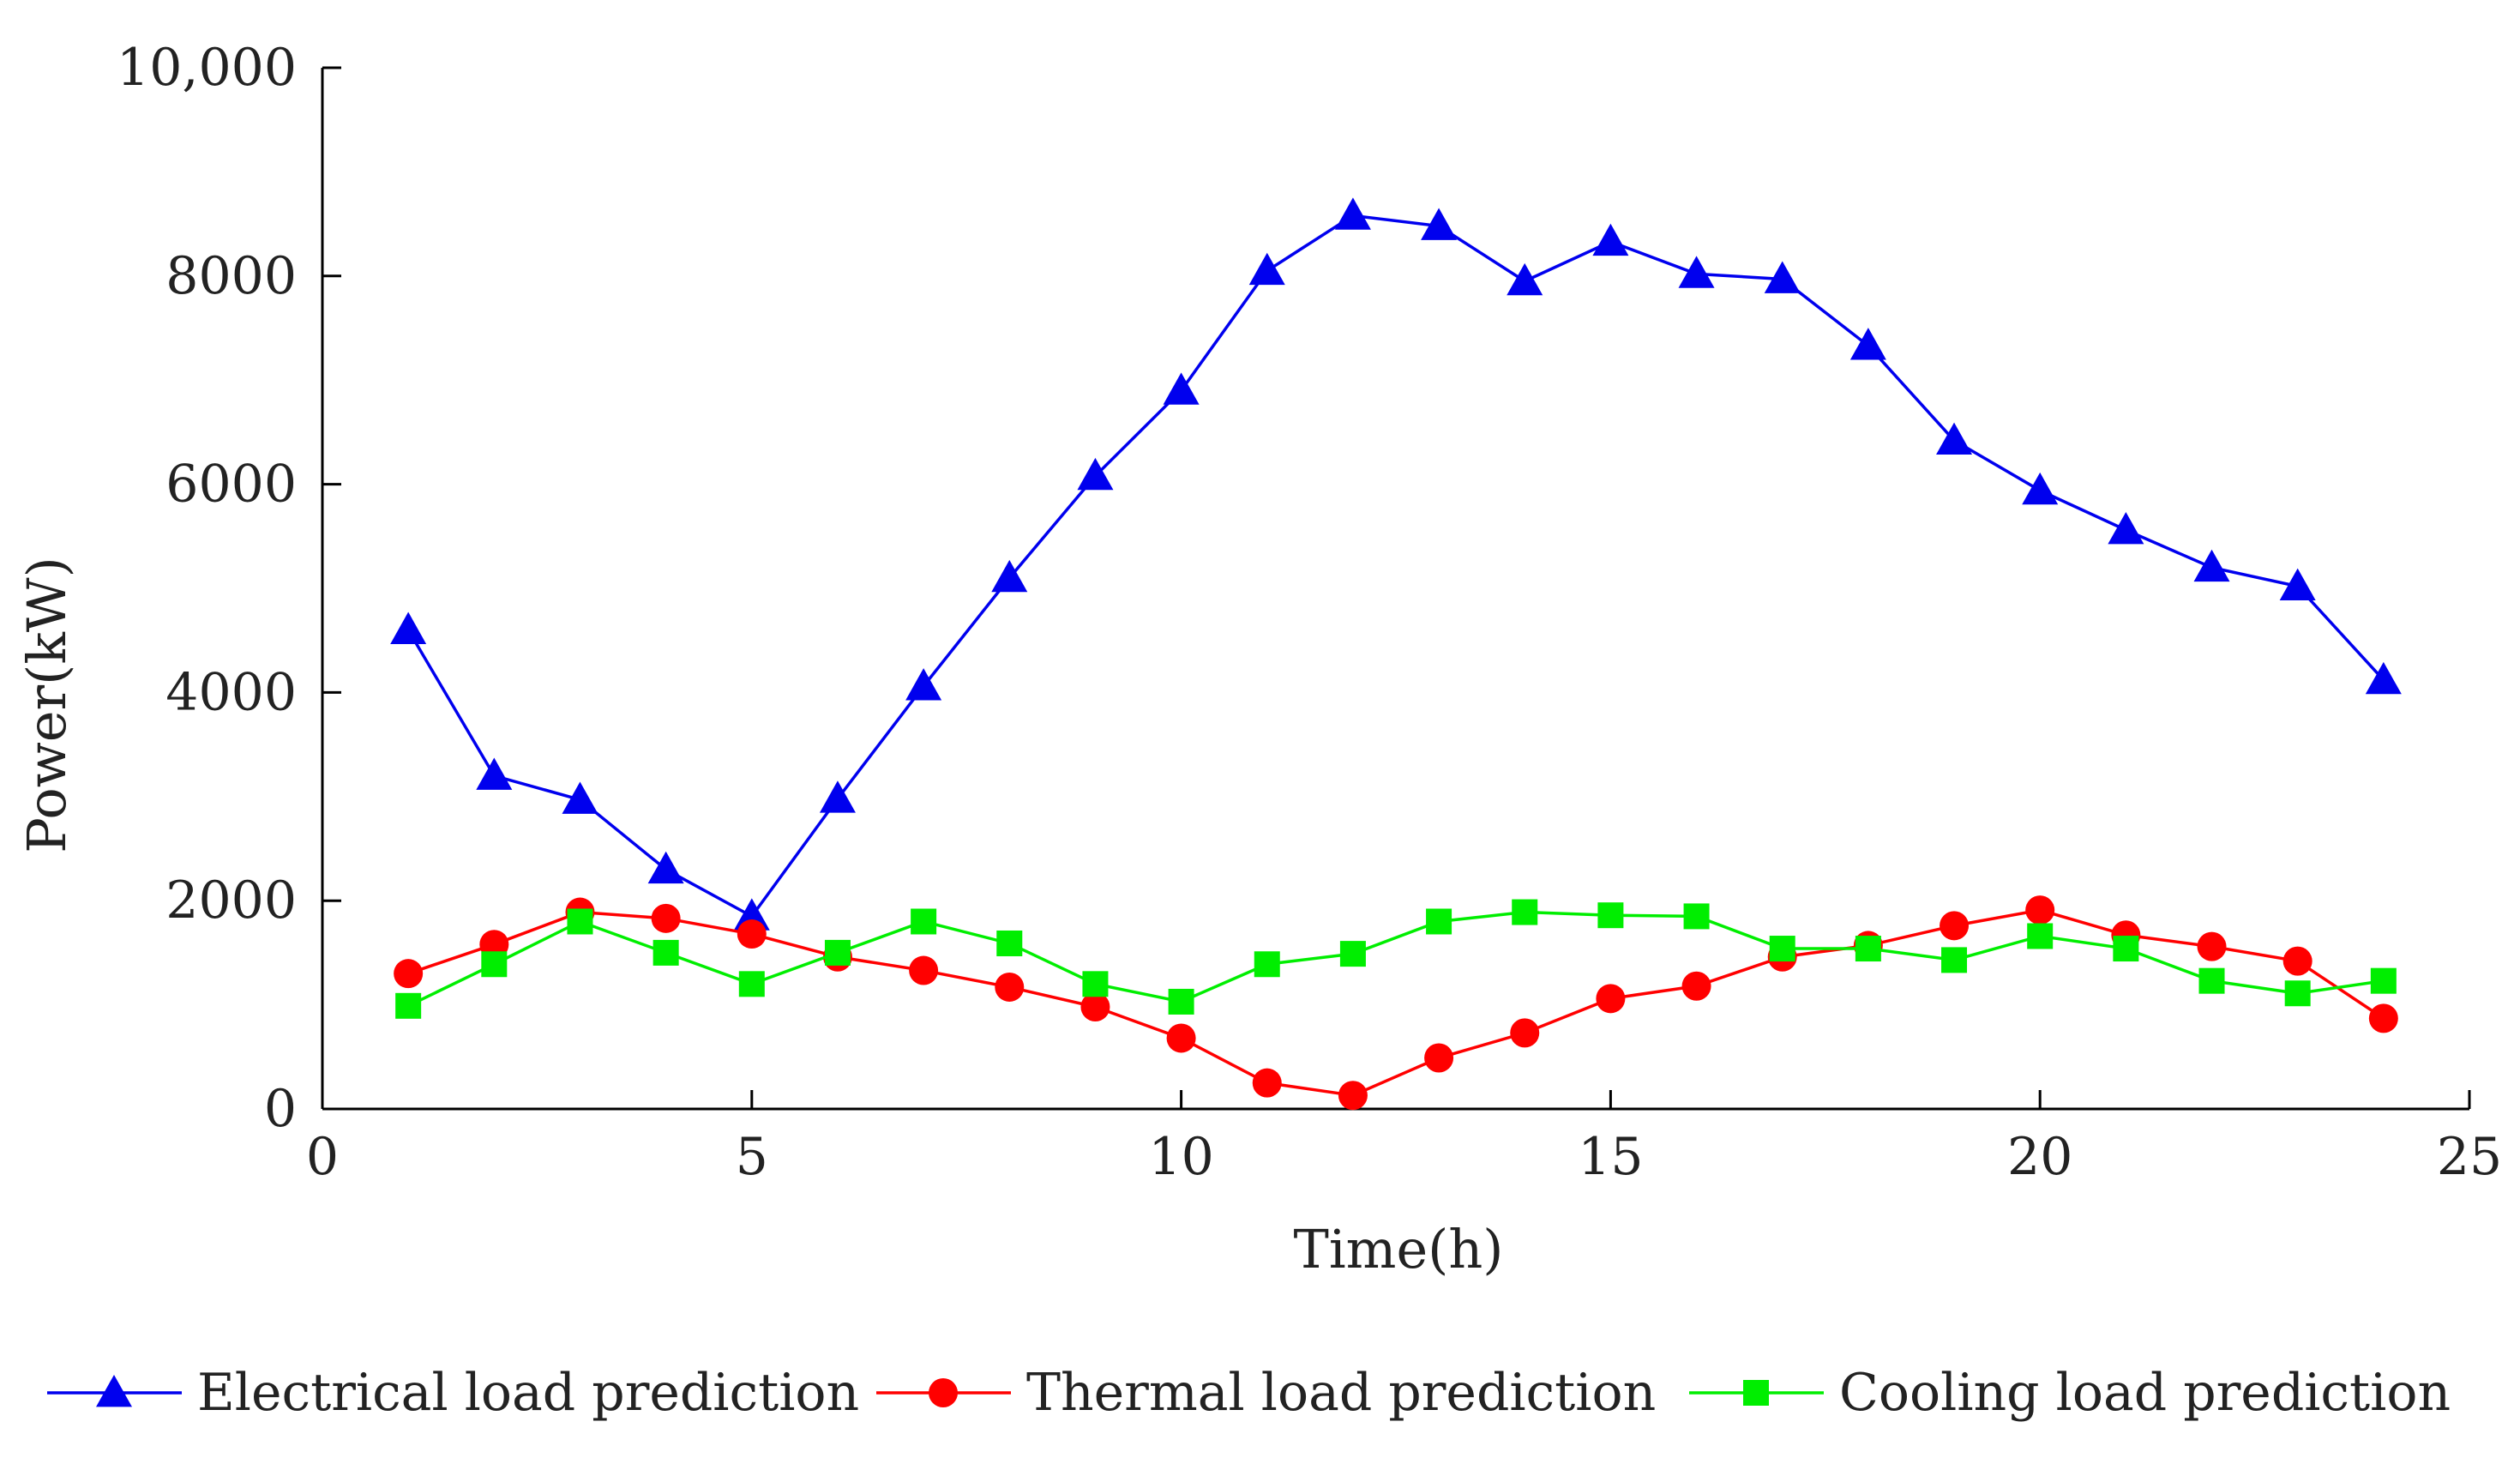  I want to click on x-tick-label: 5, so click(752, 1157).